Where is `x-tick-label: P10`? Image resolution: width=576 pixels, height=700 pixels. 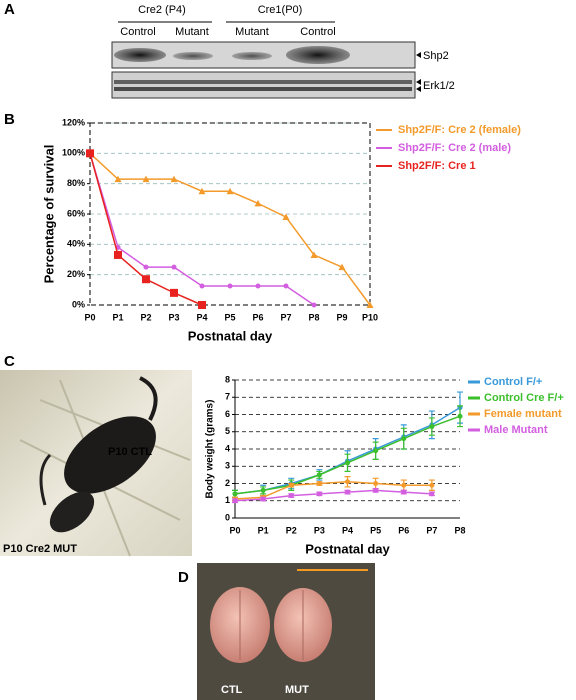 x-tick-label: P10 is located at coordinates (370, 317).